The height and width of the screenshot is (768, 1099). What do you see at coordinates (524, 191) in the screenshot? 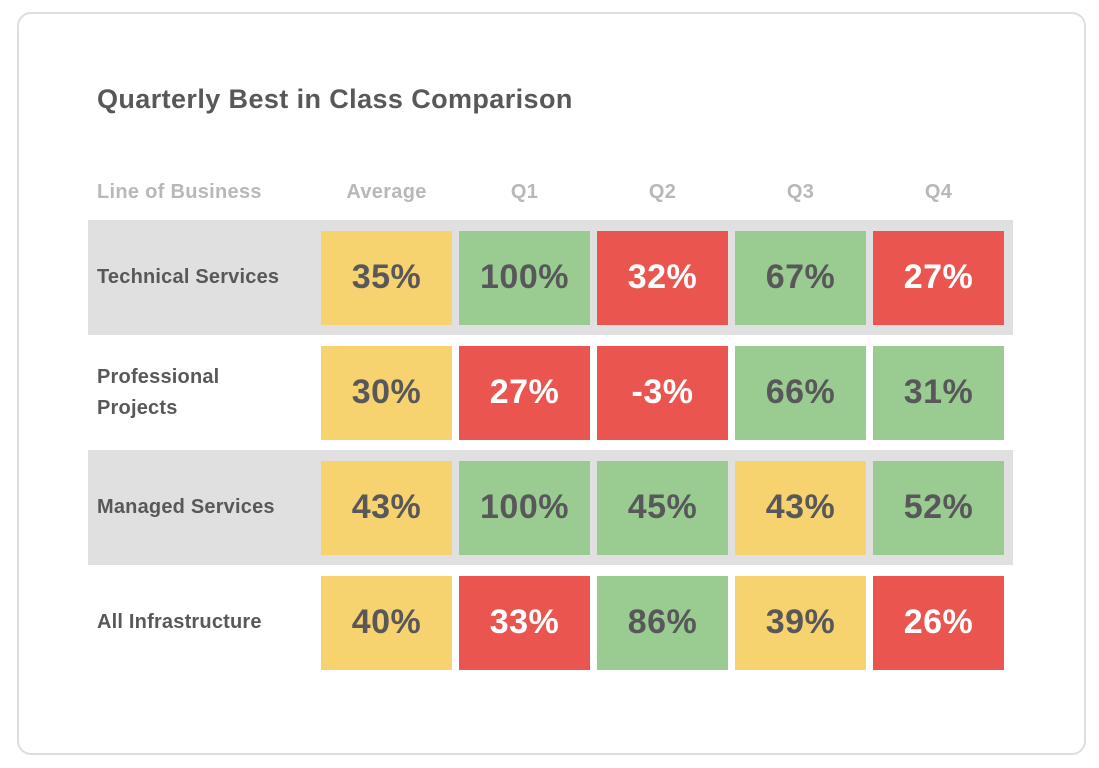
I see `column-header: Q1` at bounding box center [524, 191].